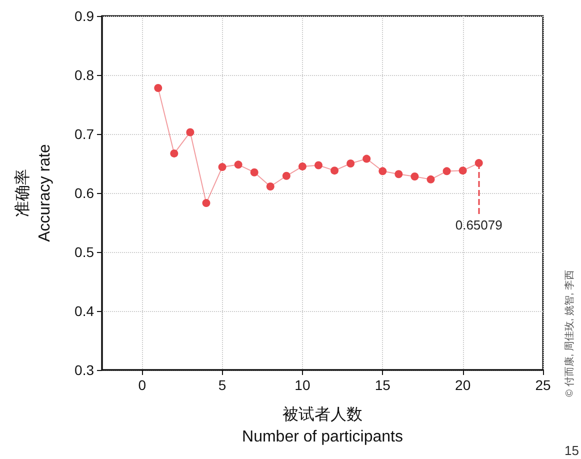  I want to click on y-tick-label: 0.8, so click(84, 75).